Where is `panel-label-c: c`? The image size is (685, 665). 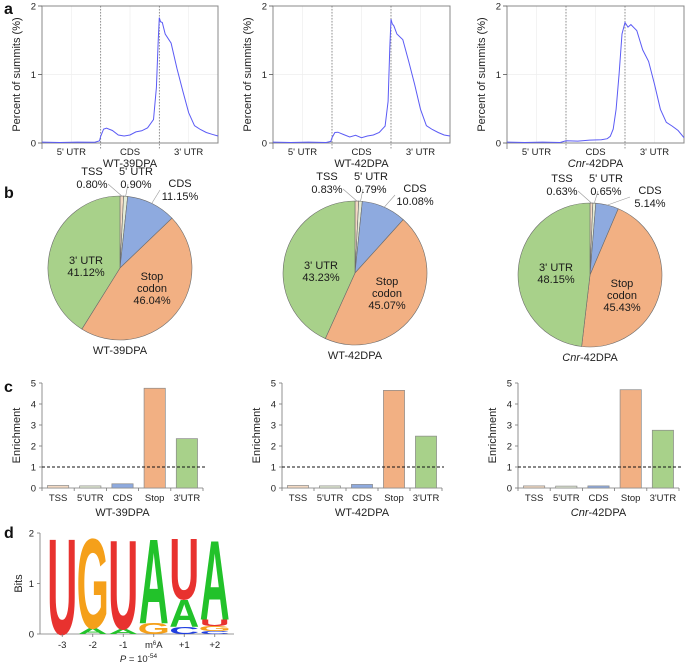 panel-label-c: c is located at coordinates (8, 387).